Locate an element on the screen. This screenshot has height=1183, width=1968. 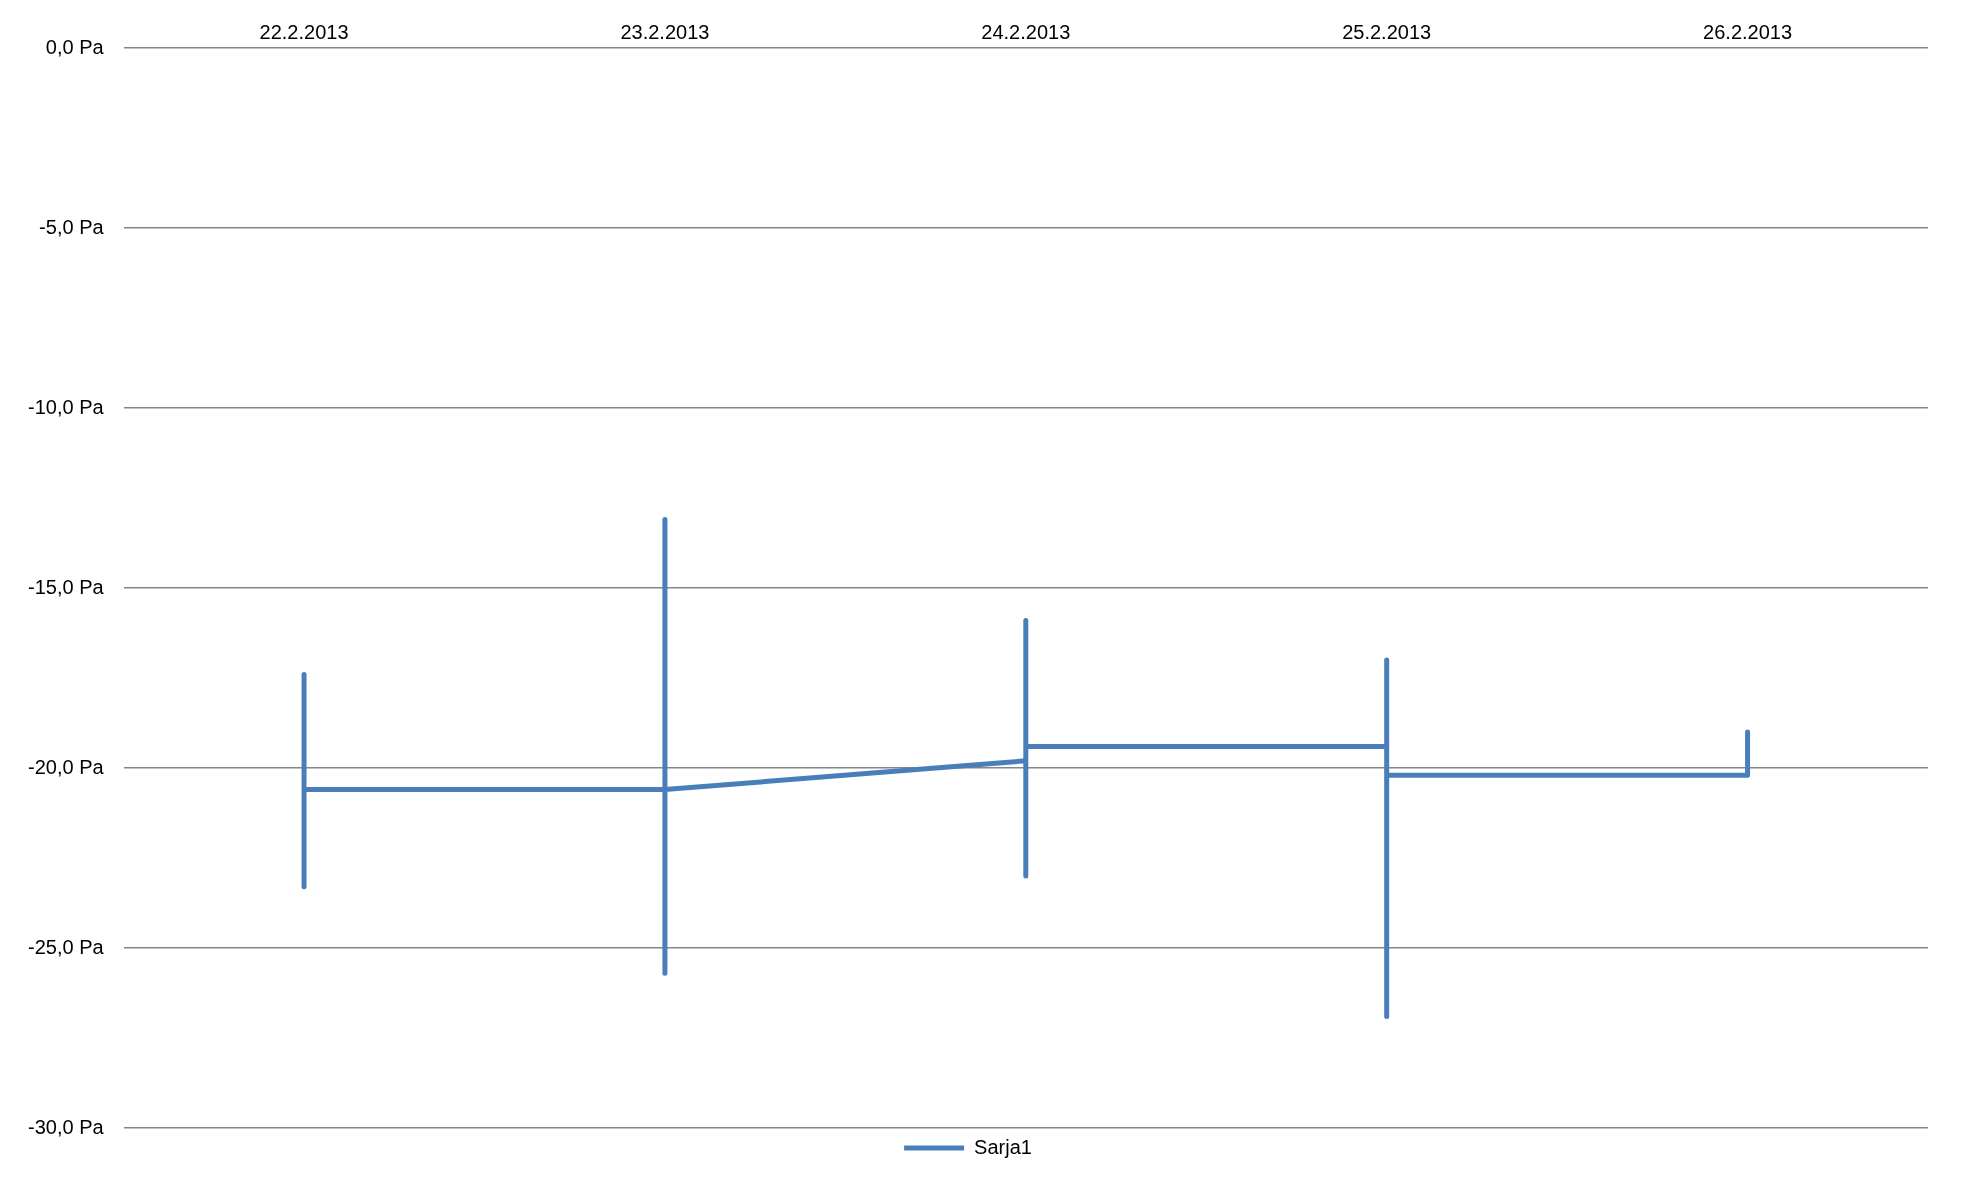
x-tick-label: 24.2.2013 is located at coordinates (1026, 31).